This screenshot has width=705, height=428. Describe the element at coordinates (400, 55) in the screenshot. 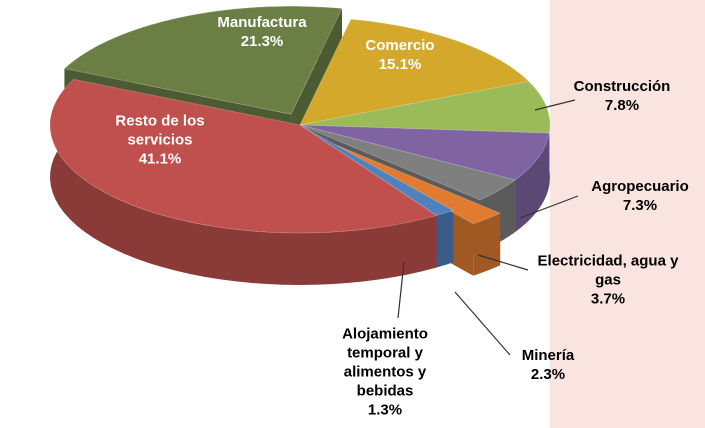

I see `slice-label: Comercio 15.1%` at that location.